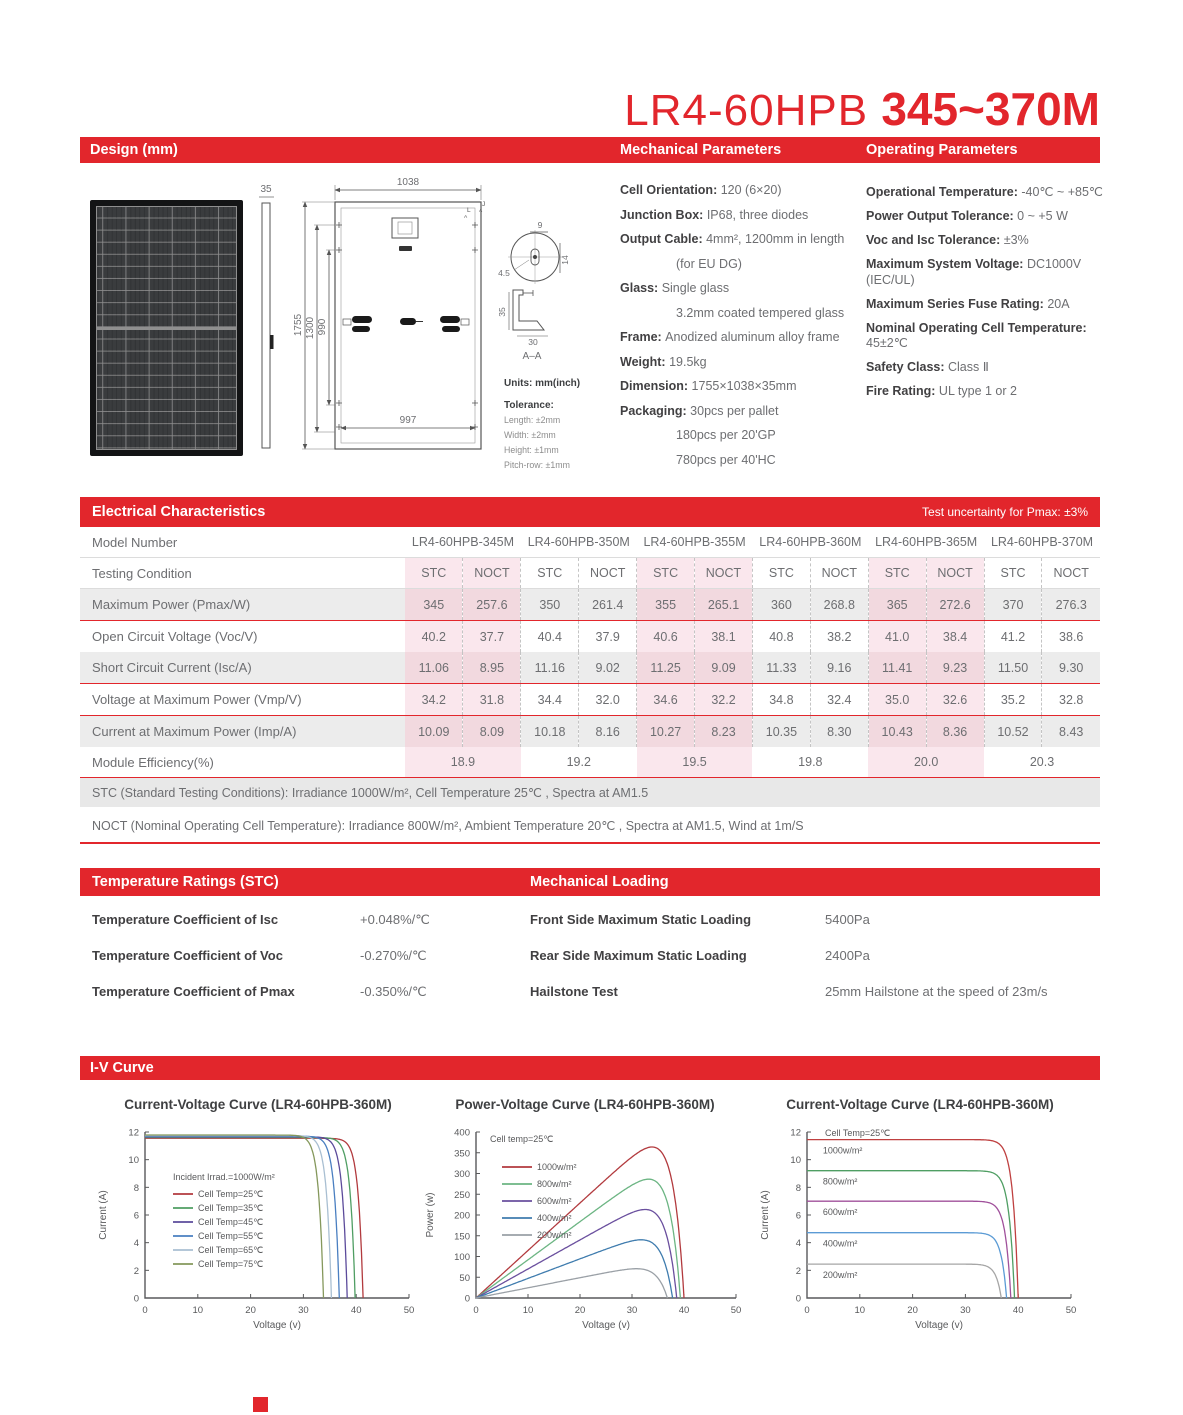 This screenshot has width=1183, height=1415. What do you see at coordinates (1042, 762) in the screenshot?
I see `efficiency-cell: 20.3` at bounding box center [1042, 762].